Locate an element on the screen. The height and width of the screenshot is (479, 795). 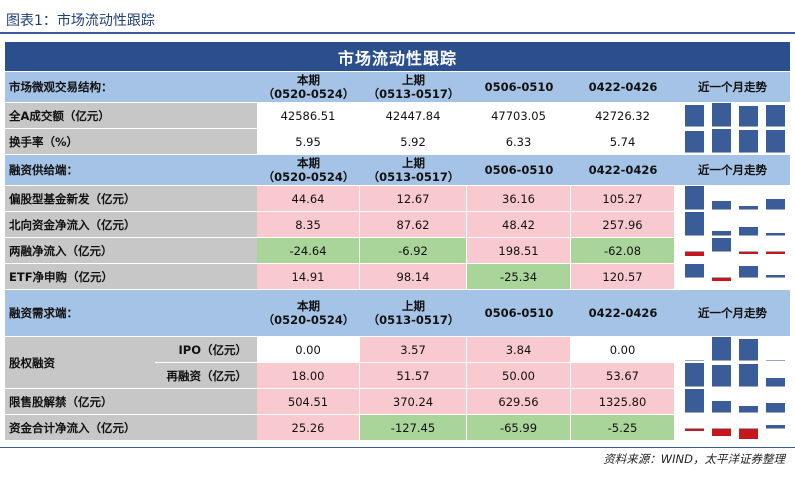
value-cell: 98.14 is located at coordinates (413, 276).